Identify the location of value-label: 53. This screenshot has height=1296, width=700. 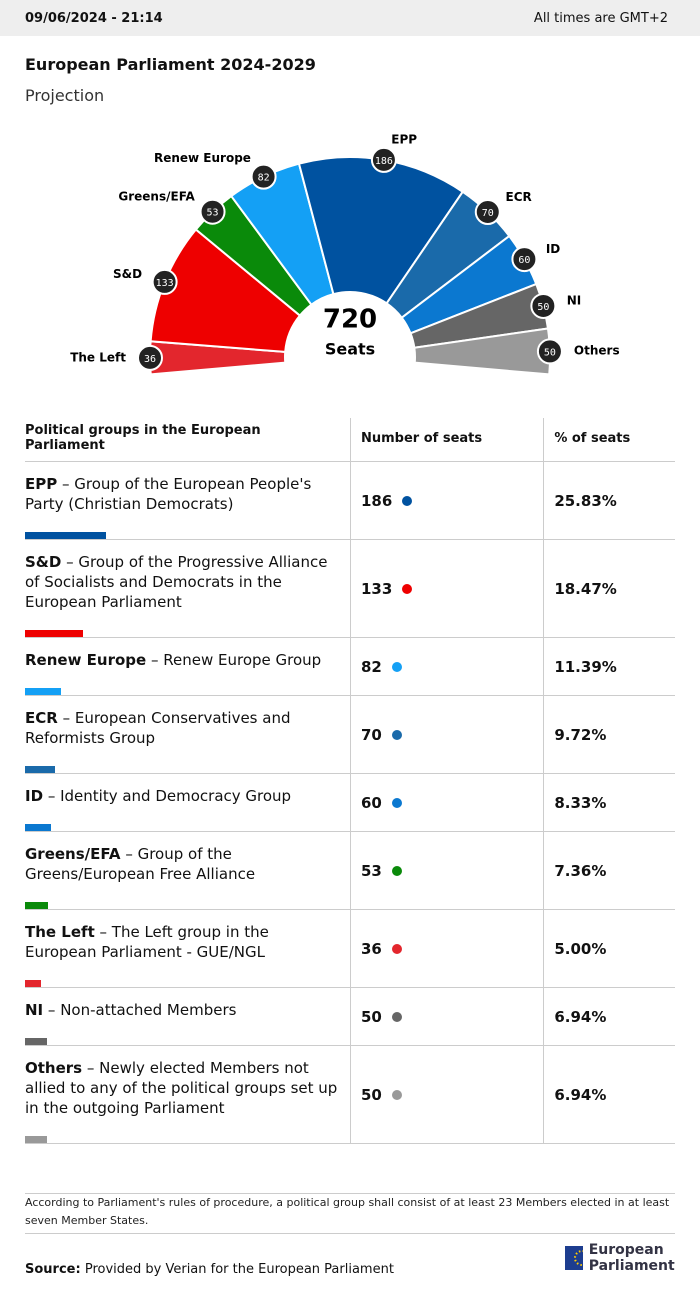
(213, 213).